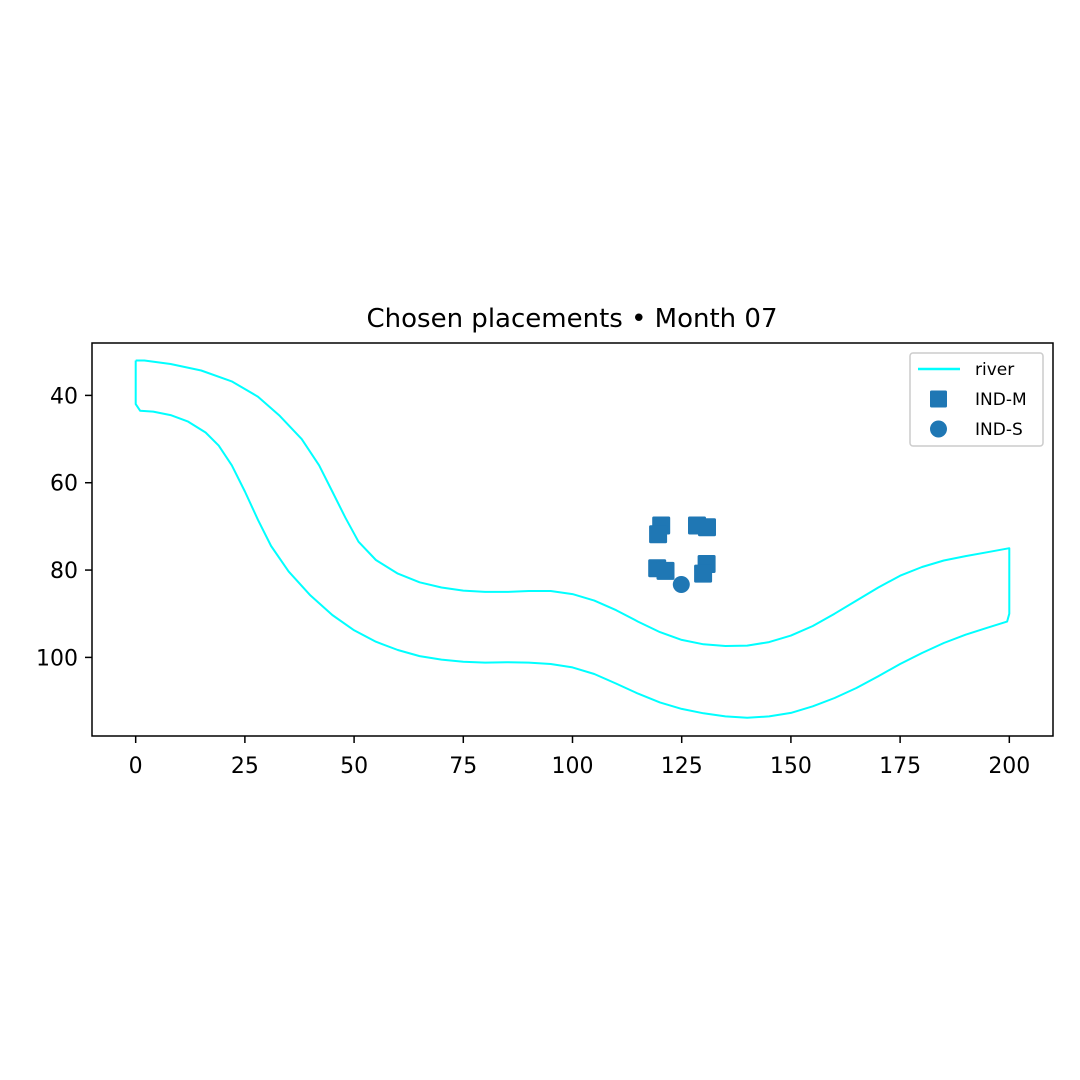  I want to click on legend: river IND-M IND-S, so click(976, 399).